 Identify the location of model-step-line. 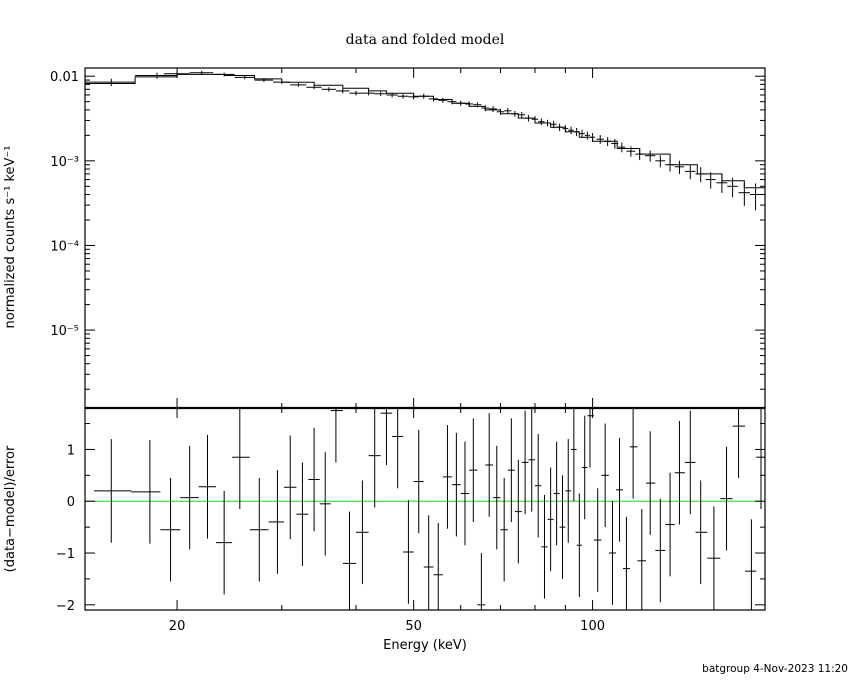
(425, 131).